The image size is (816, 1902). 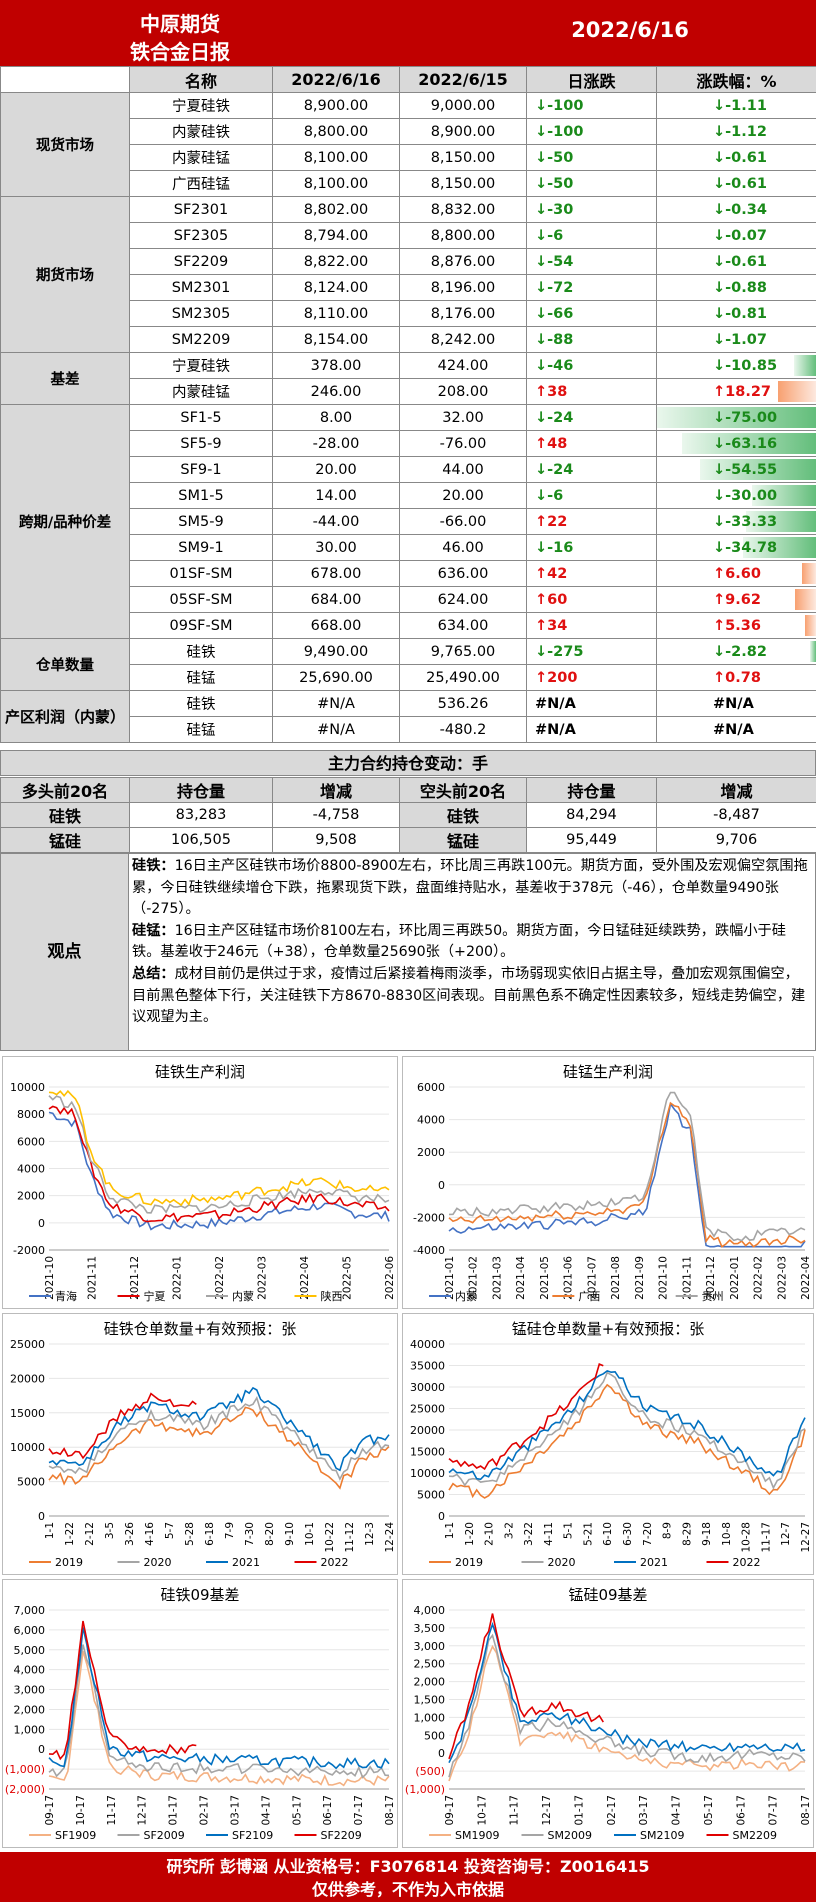 What do you see at coordinates (408, 573) in the screenshot?
I see `table-row: 01SF-SM 678.00 636.00 ↑42 ↑6.60` at bounding box center [408, 573].